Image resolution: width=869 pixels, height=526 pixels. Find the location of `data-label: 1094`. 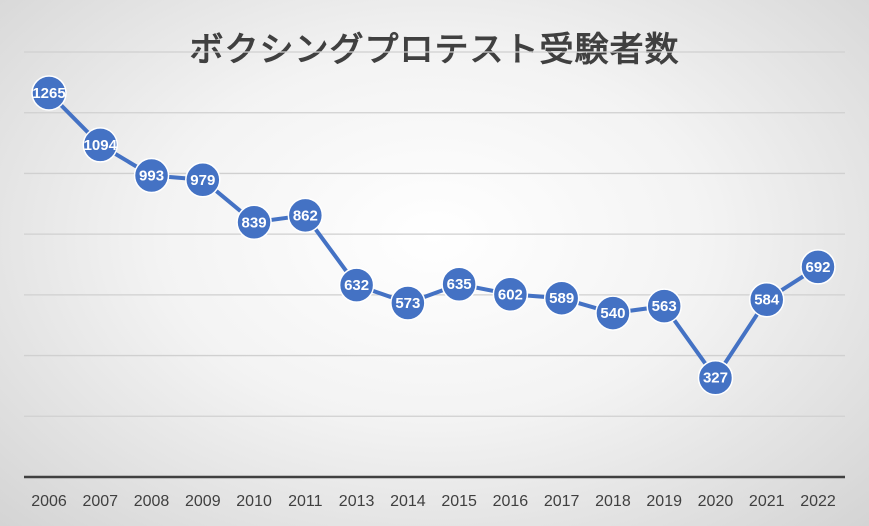

data-label: 1094 is located at coordinates (101, 145).